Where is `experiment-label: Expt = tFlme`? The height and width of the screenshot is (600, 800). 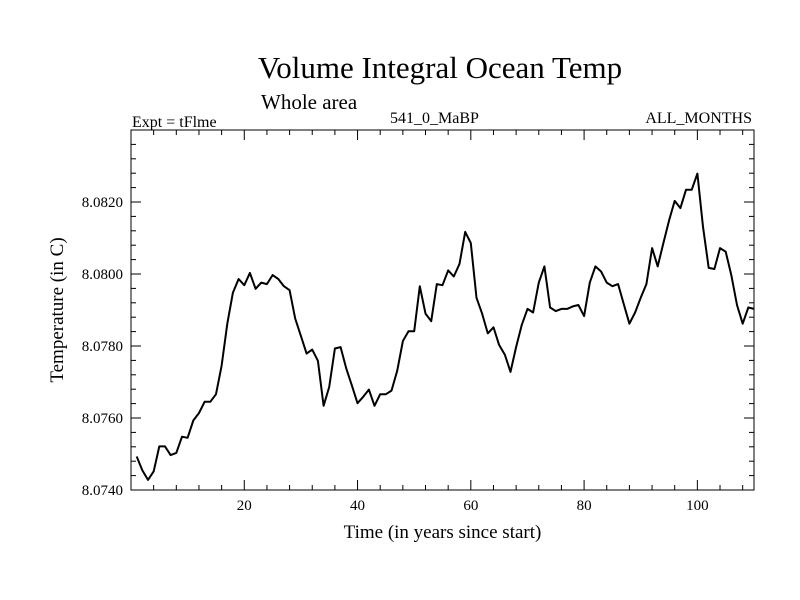 experiment-label: Expt = tFlme is located at coordinates (174, 122).